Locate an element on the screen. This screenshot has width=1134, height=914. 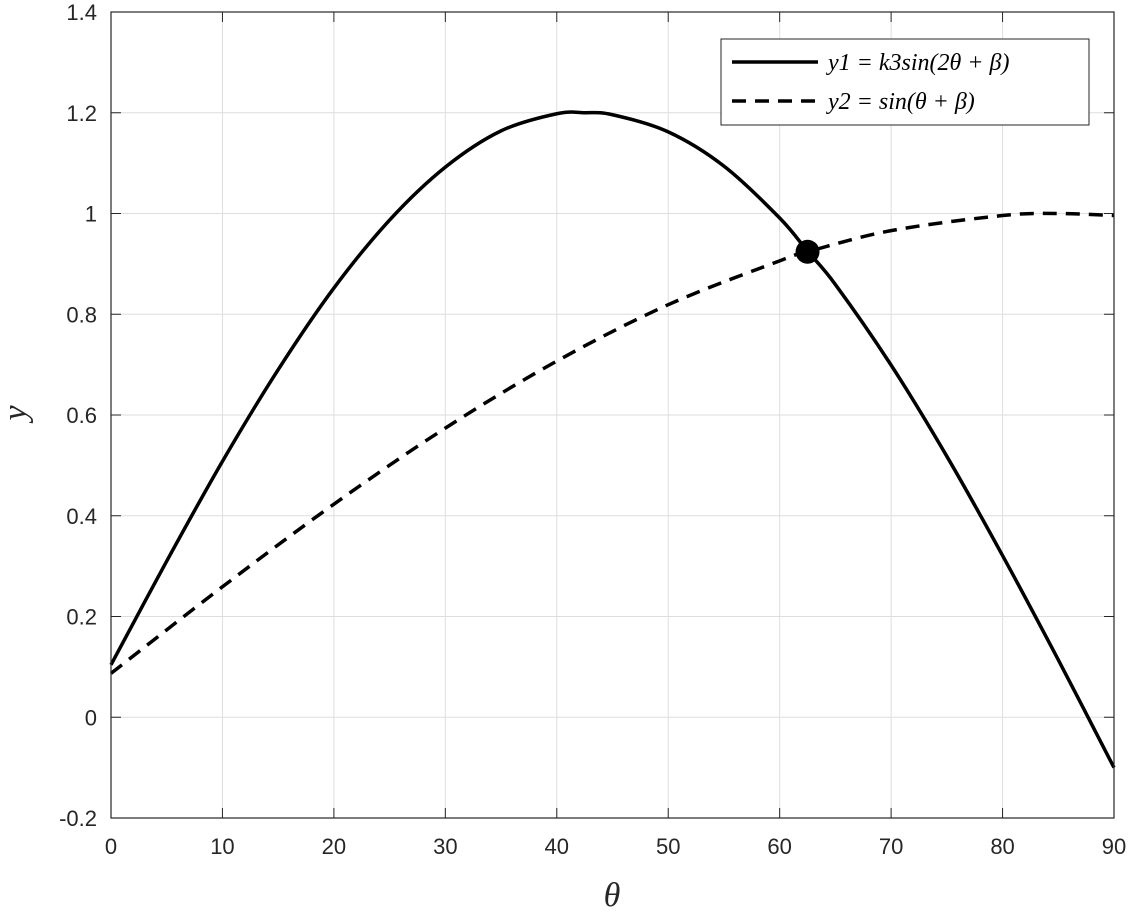
legend-box is located at coordinates (905, 82).